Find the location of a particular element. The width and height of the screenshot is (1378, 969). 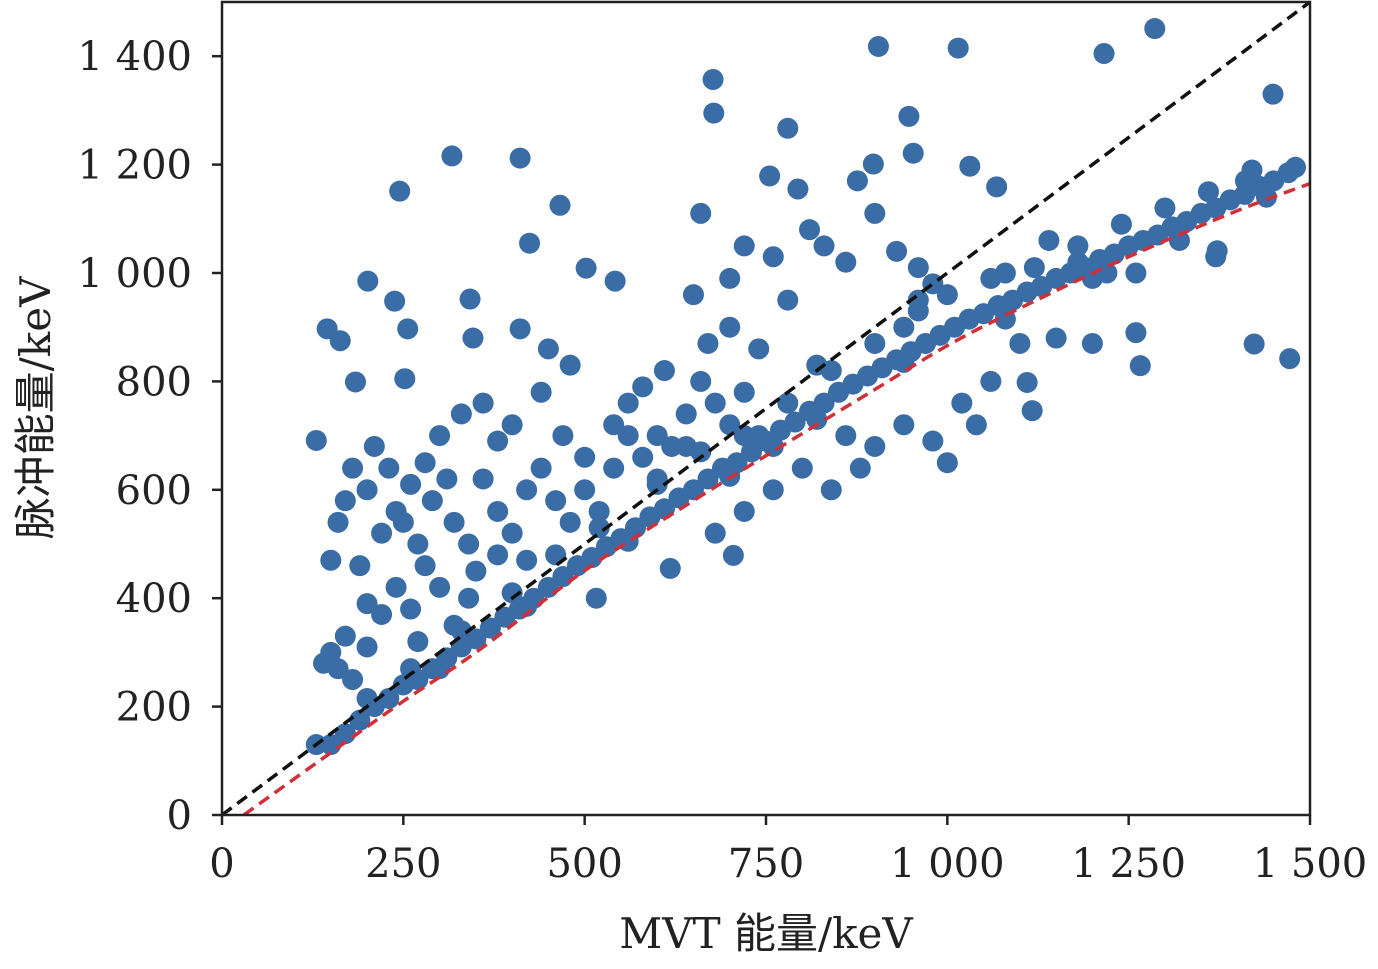

y-tick-label: 1 000 is located at coordinates (134, 274).